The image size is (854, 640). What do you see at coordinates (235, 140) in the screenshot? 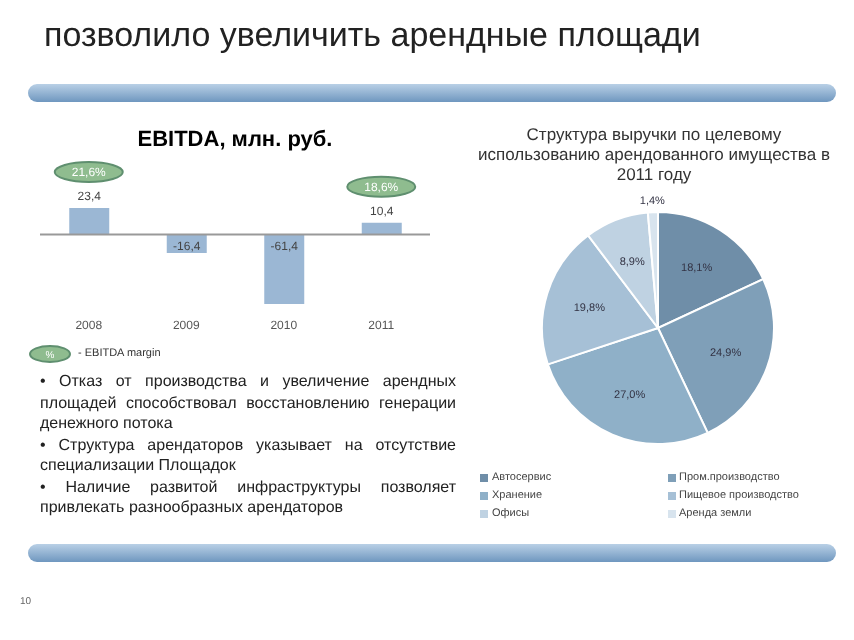
I see `chart-title: EBITDA, млн. руб.` at bounding box center [235, 140].